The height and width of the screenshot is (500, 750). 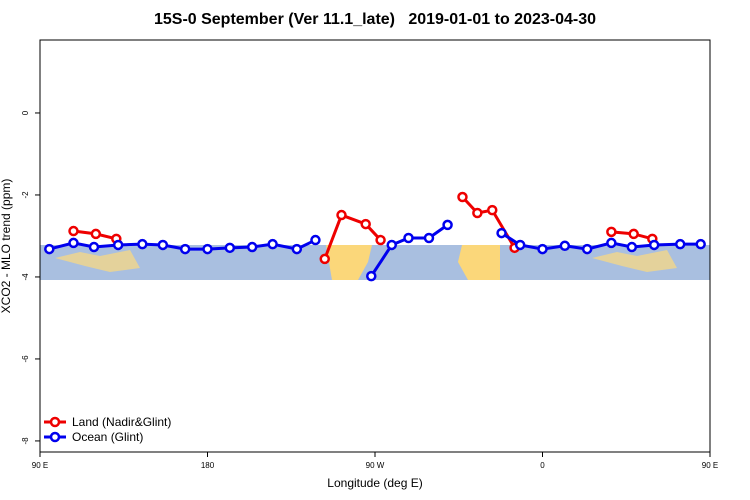 I want to click on x-tick-label: 180, so click(x=208, y=465).